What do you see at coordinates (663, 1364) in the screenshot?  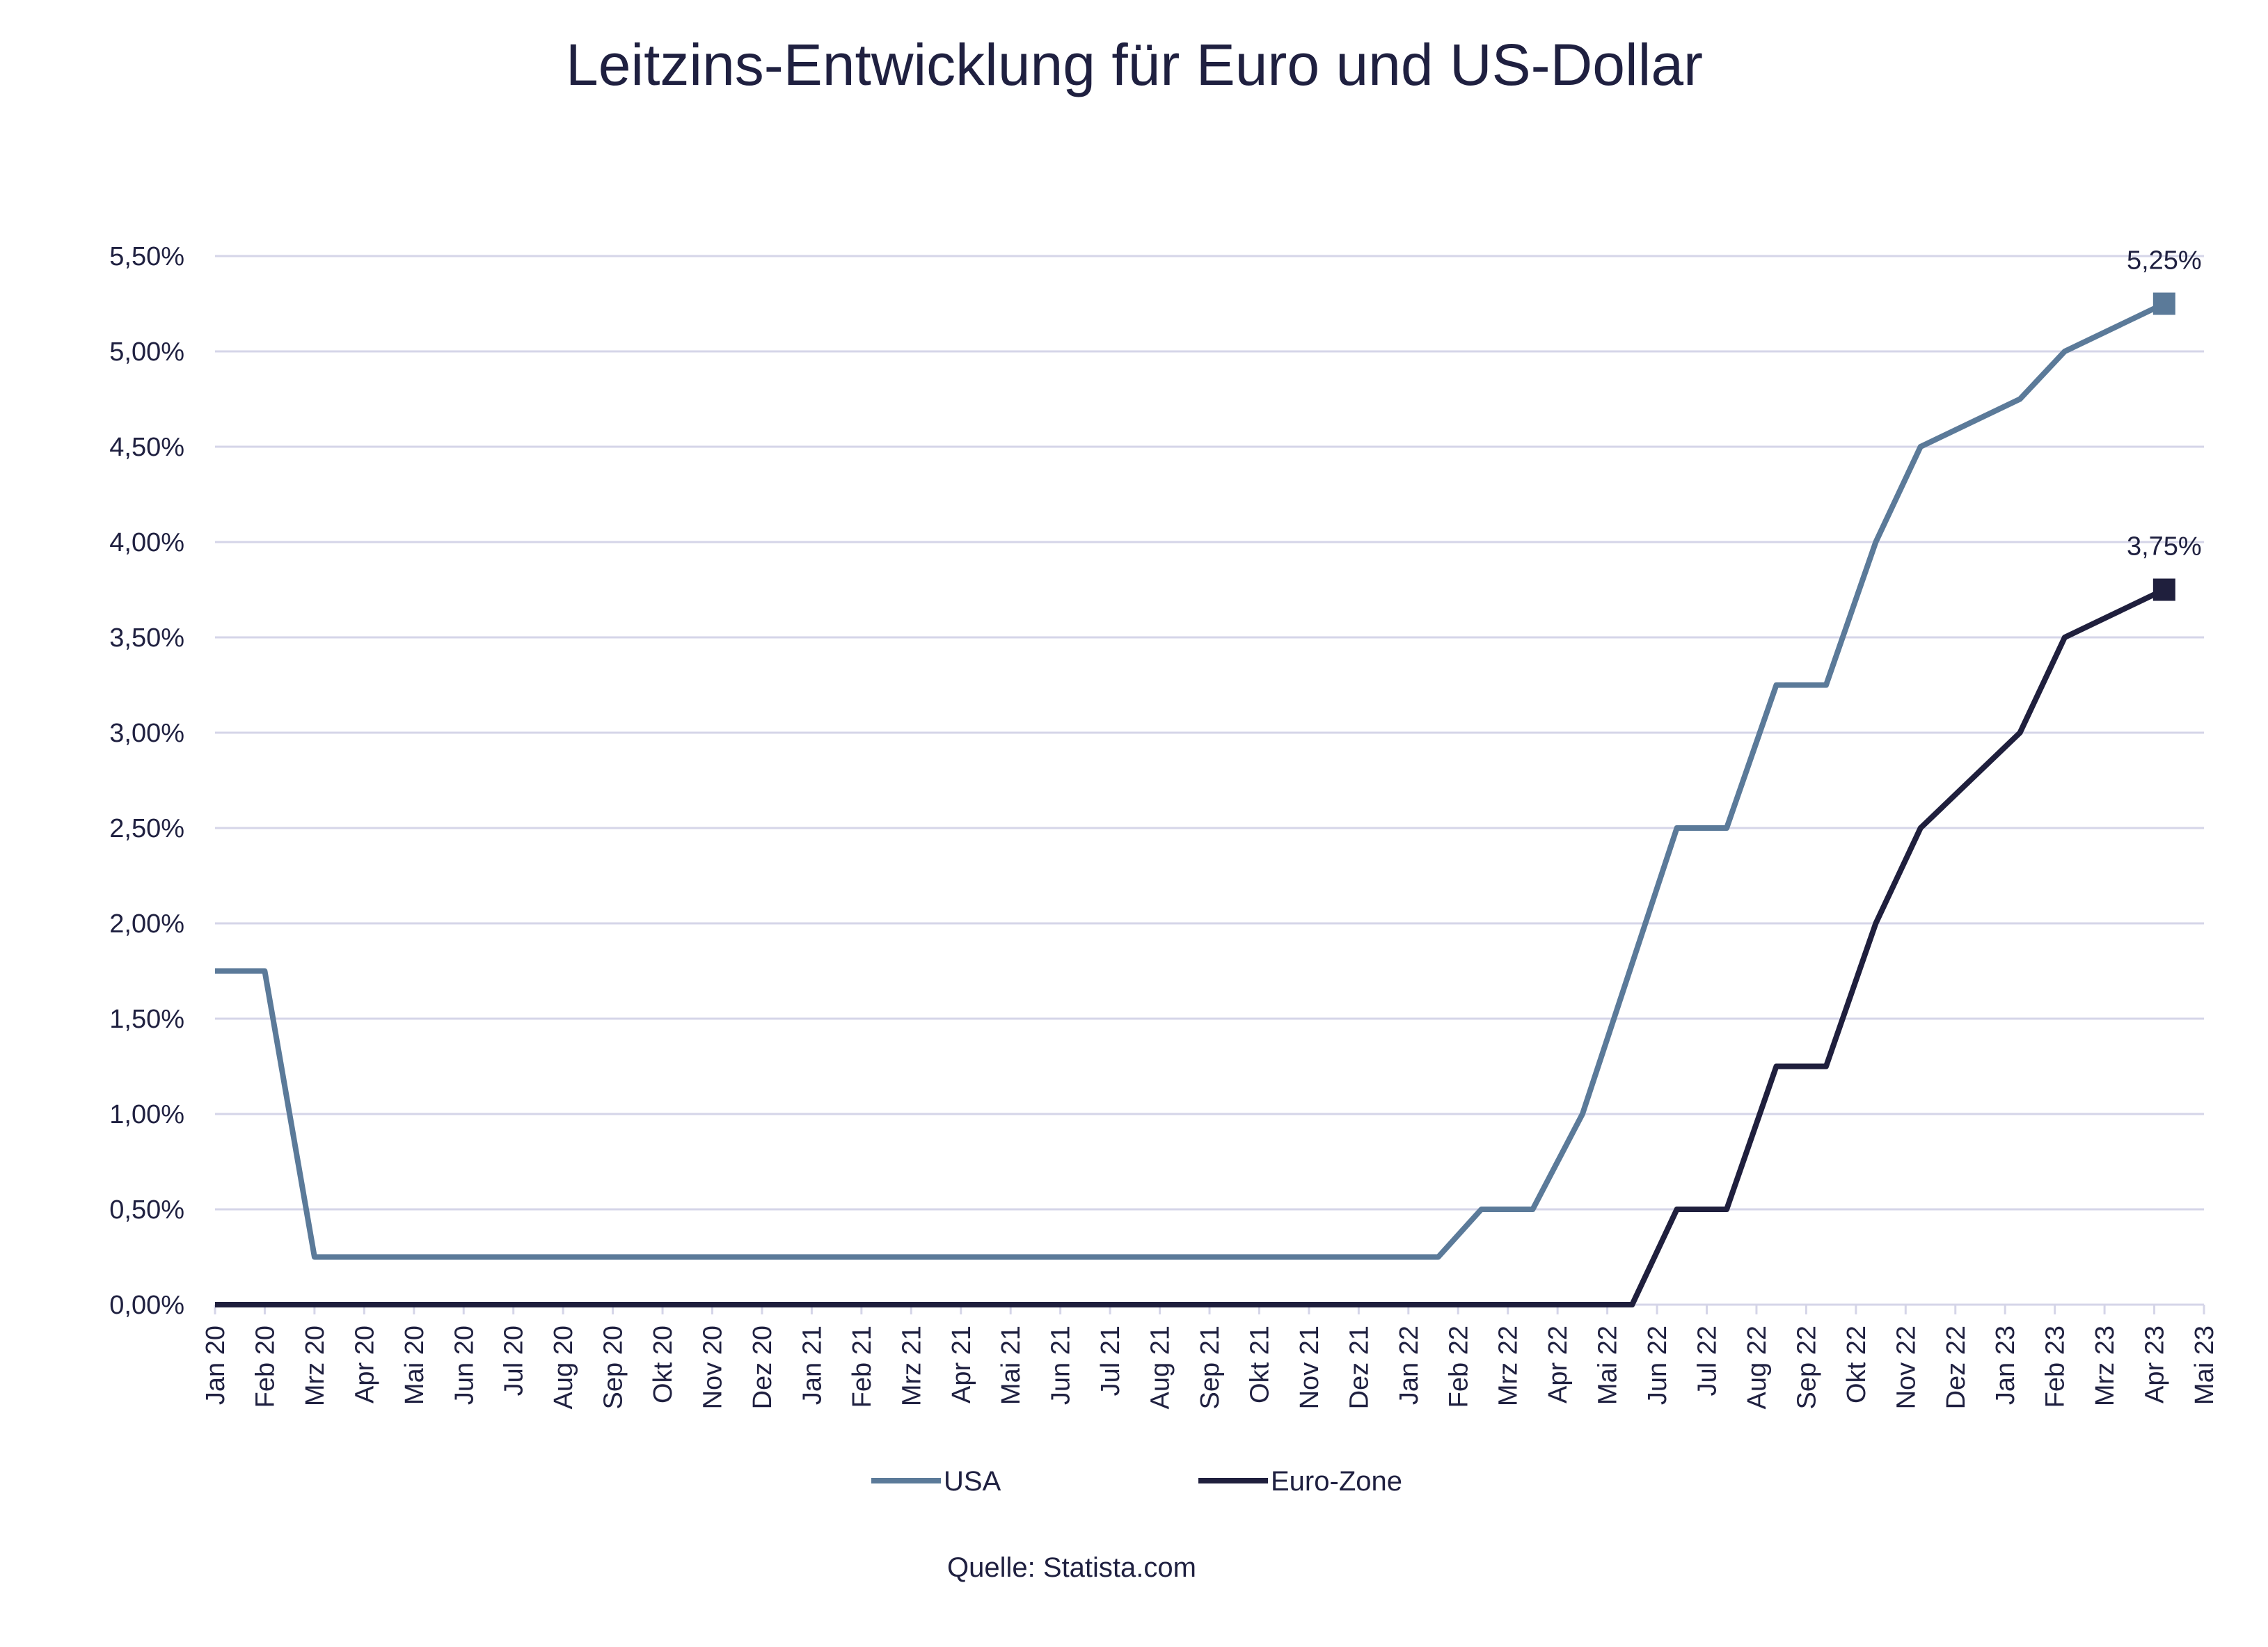 I see `x-tick-label: Okt 20` at bounding box center [663, 1364].